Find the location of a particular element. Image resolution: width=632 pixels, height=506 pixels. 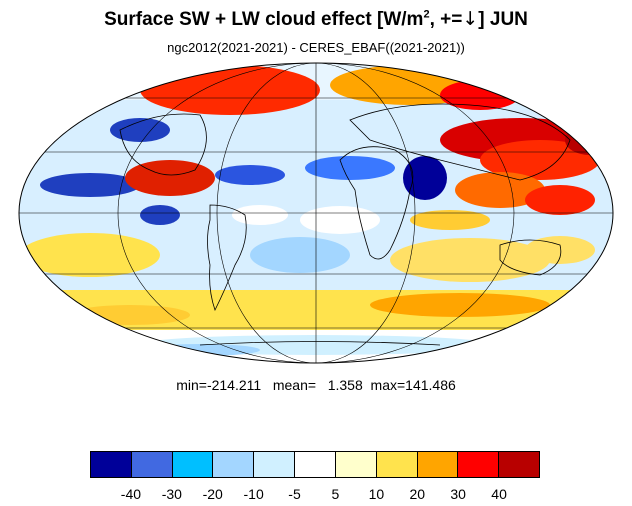

colorbar is located at coordinates (315, 464).